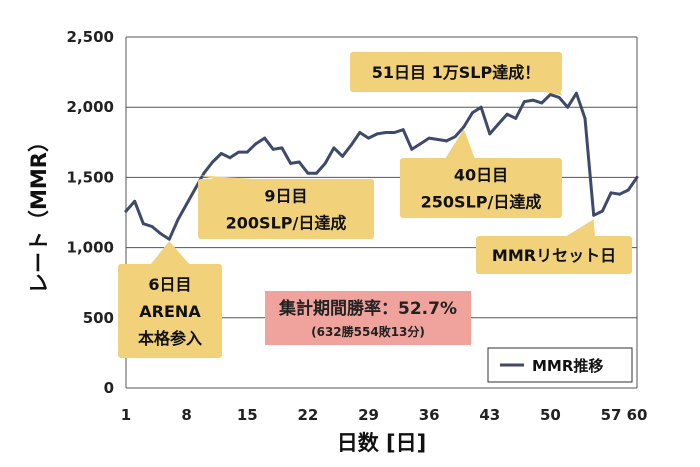 The height and width of the screenshot is (467, 700). What do you see at coordinates (90, 177) in the screenshot?
I see `y-tick-label: 1,500` at bounding box center [90, 177].